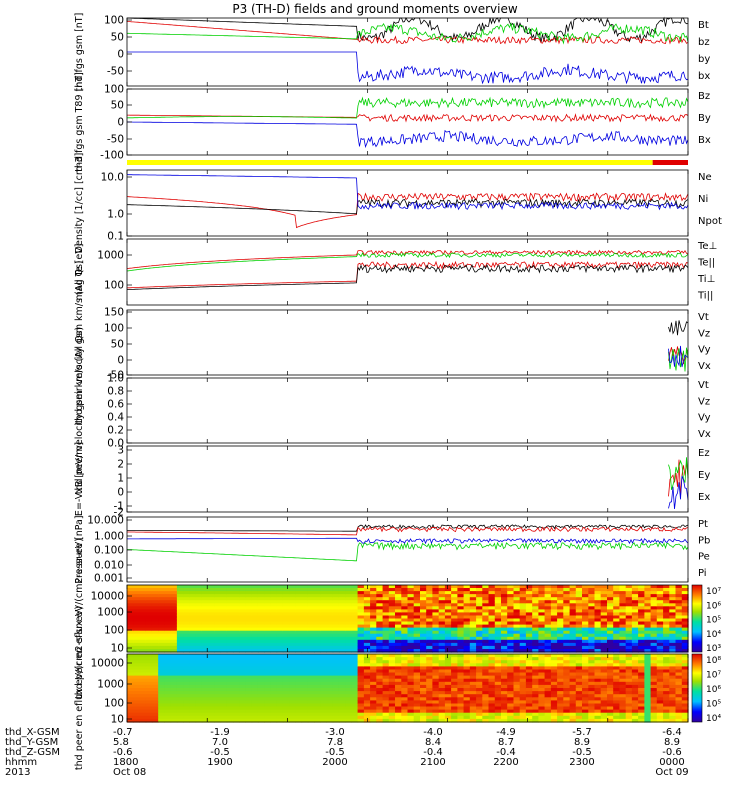 The height and width of the screenshot is (800, 750). What do you see at coordinates (129, 772) in the screenshot?
I see `footer-value: Oct 08` at bounding box center [129, 772].